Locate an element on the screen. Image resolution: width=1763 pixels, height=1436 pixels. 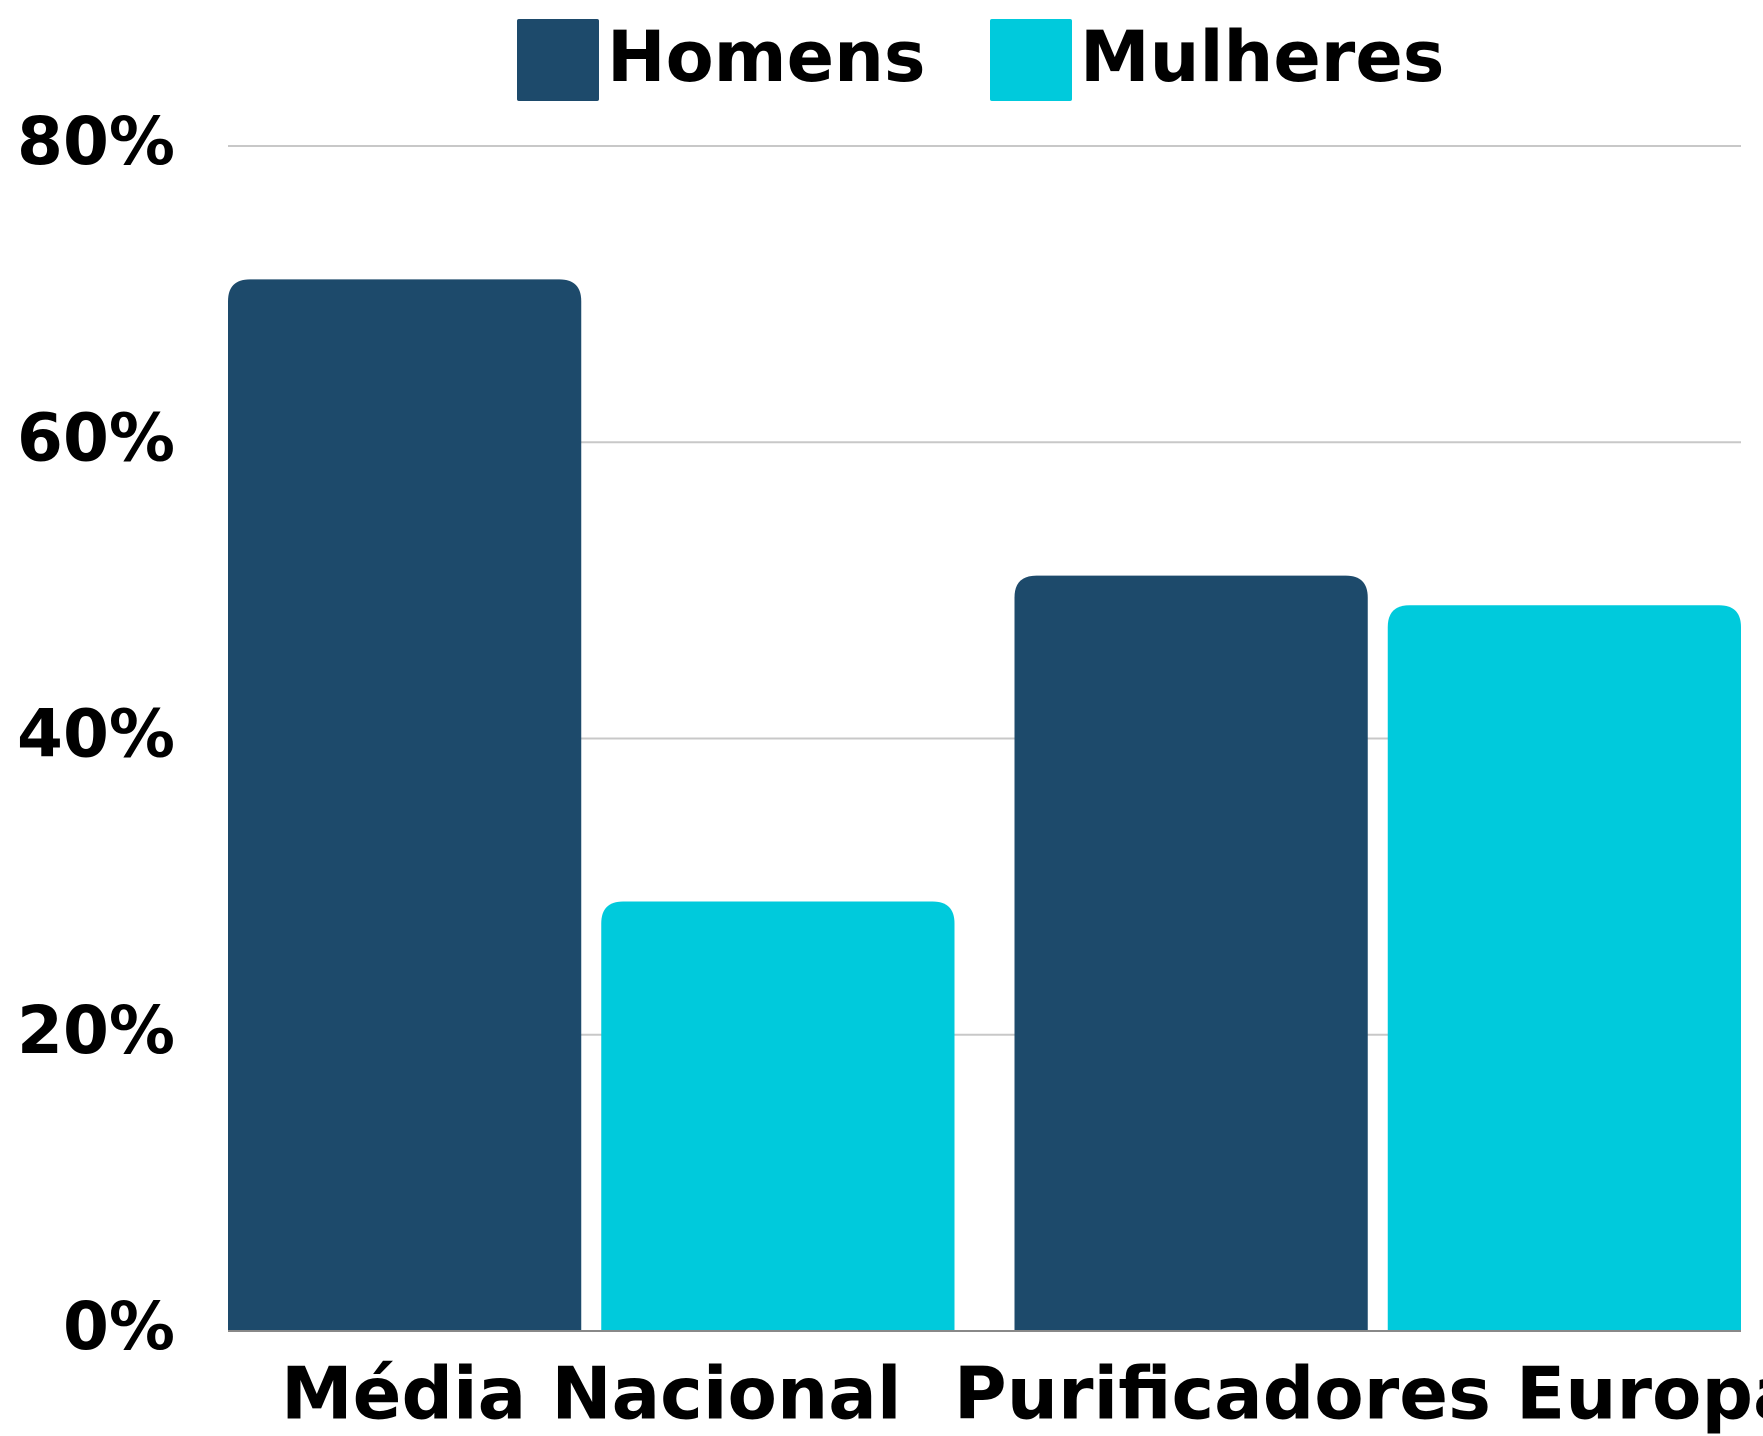
y-tick-label: 0% is located at coordinates (119, 1326).